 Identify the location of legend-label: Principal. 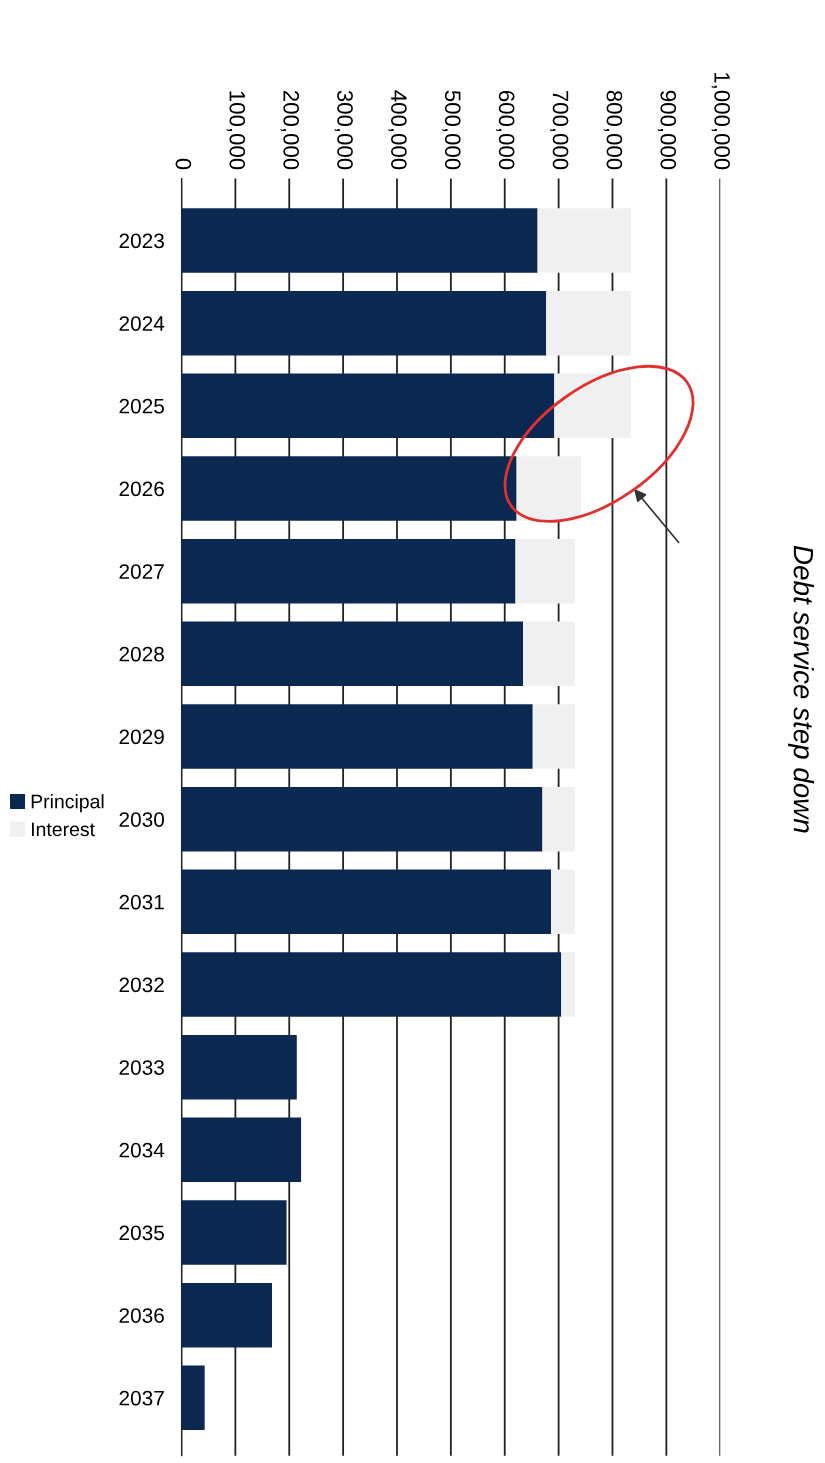
(67, 803).